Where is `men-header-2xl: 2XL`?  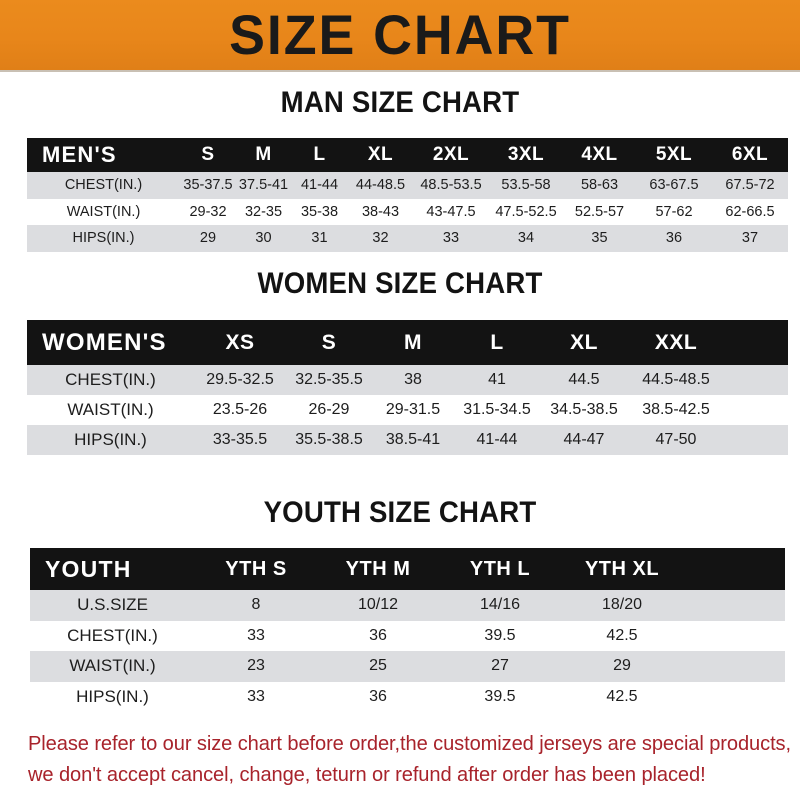
men-header-2xl: 2XL is located at coordinates (451, 154).